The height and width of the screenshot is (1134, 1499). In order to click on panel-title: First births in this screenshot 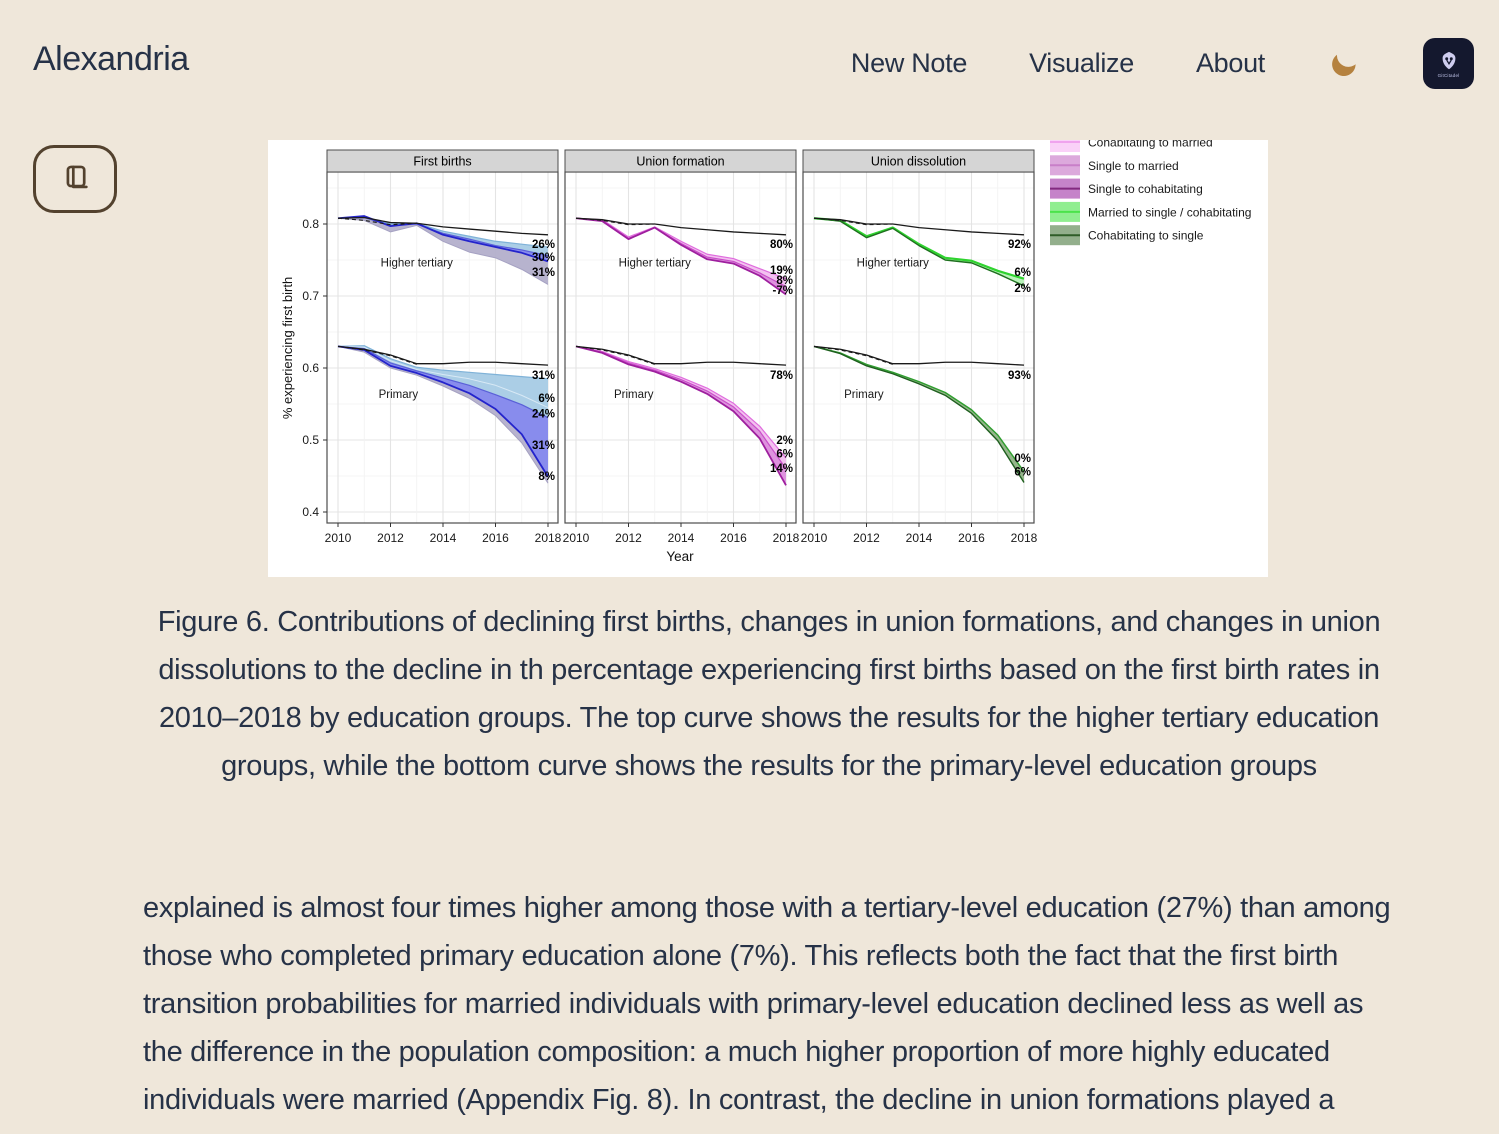, I will do `click(442, 162)`.